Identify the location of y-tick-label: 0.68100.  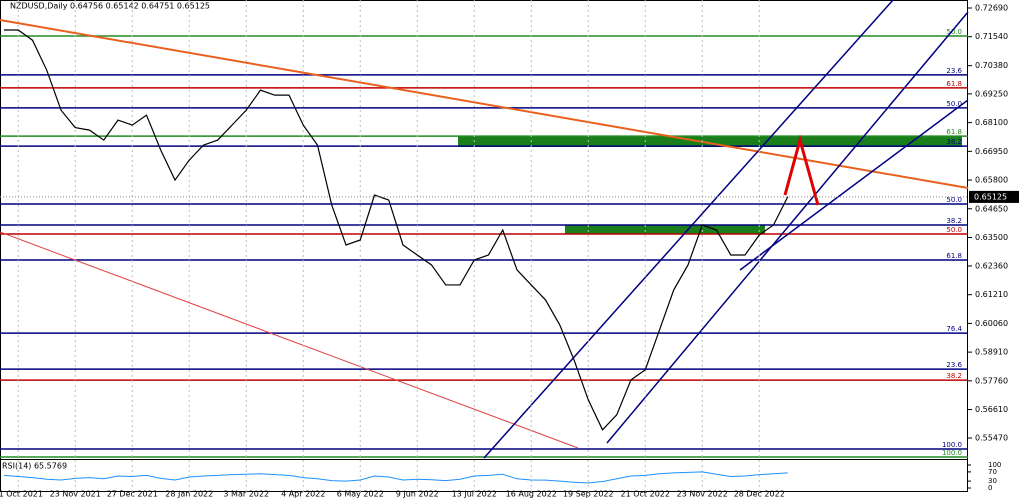
(991, 122).